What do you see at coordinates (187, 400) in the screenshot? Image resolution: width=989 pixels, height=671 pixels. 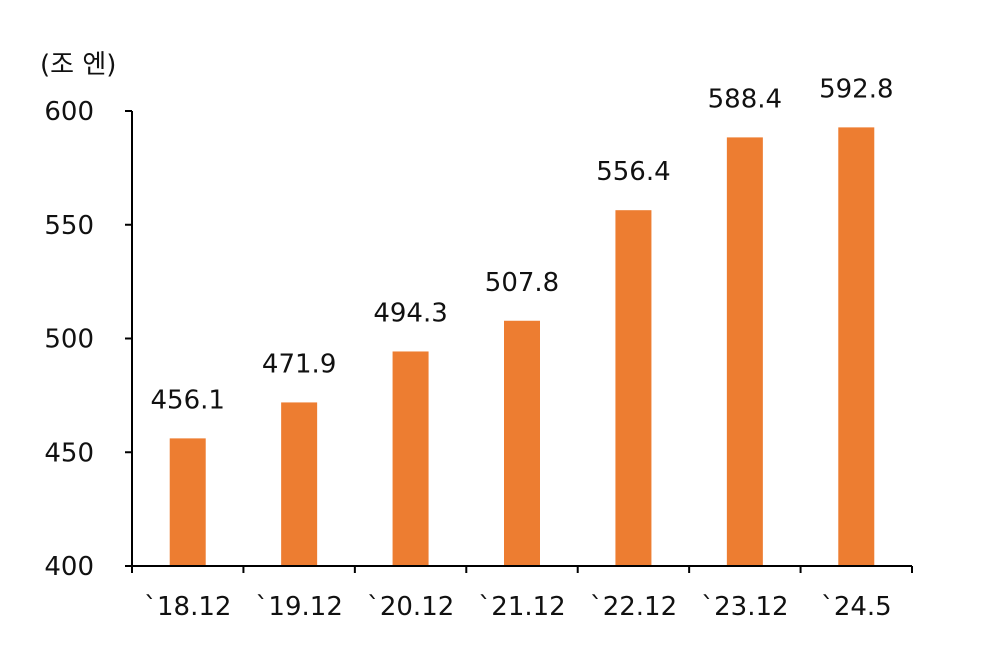 I see `value-label: 456.1` at bounding box center [187, 400].